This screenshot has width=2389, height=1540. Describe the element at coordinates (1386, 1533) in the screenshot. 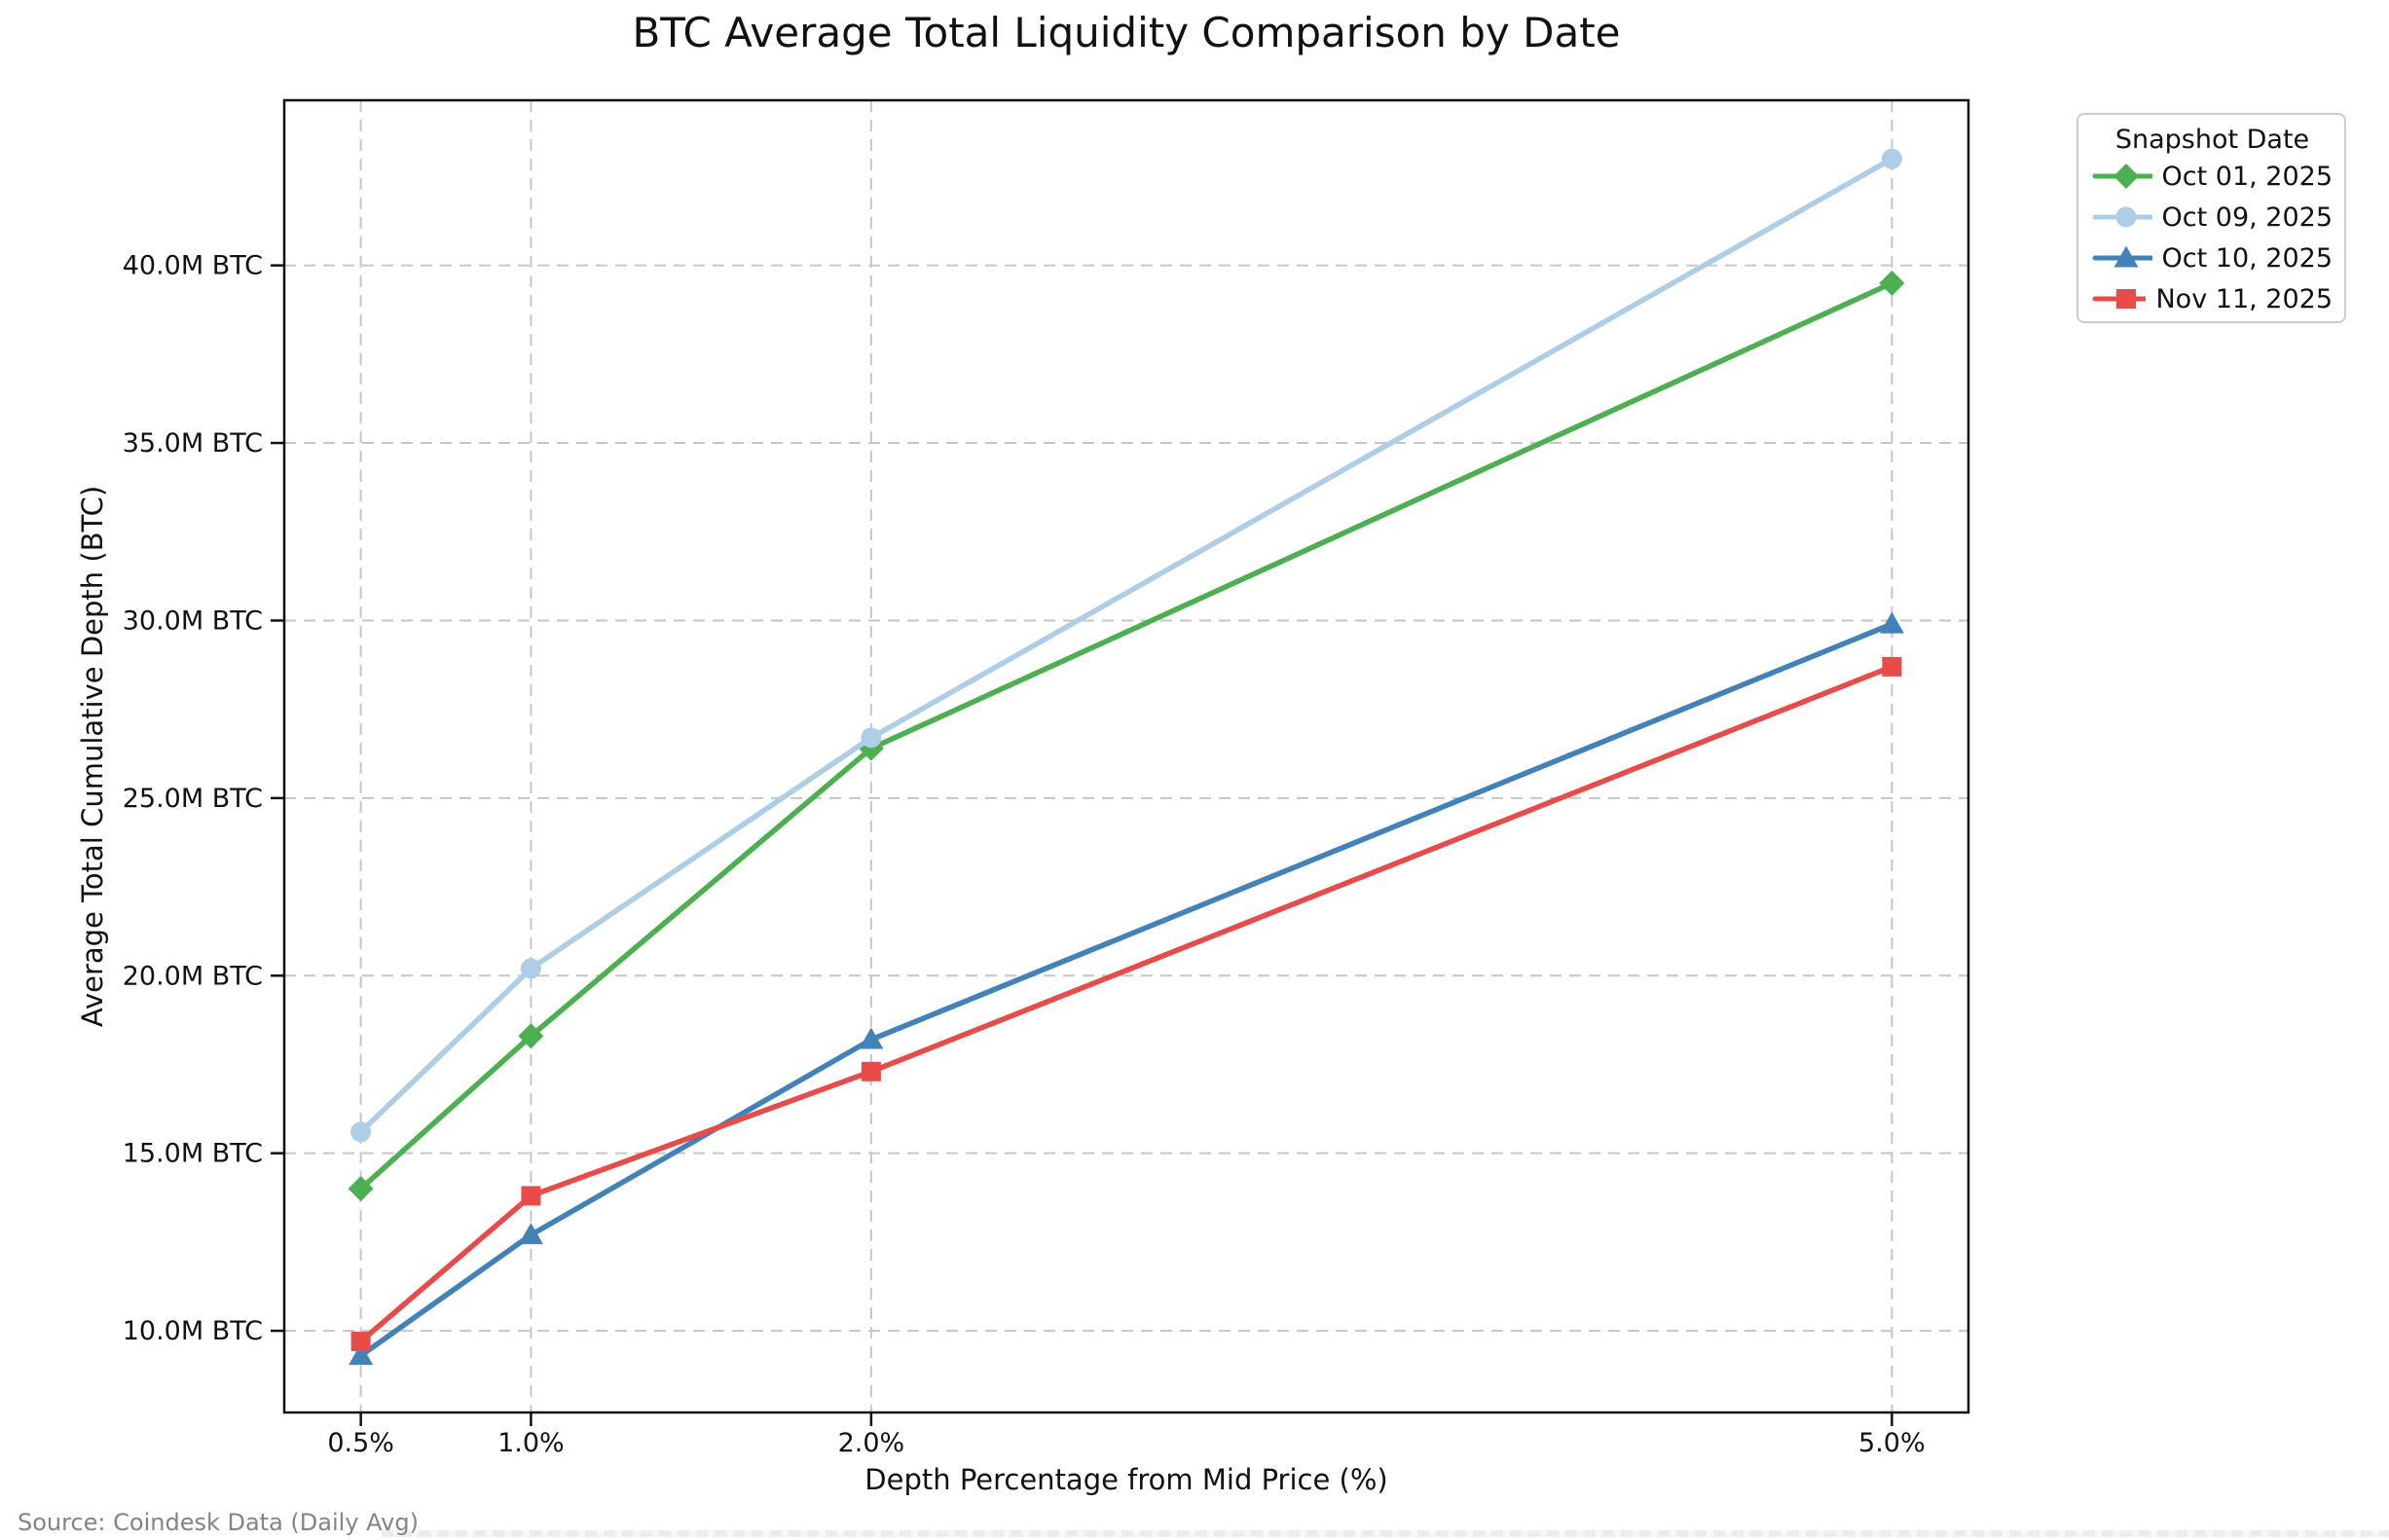

I see `bottom-edge-artifact` at that location.